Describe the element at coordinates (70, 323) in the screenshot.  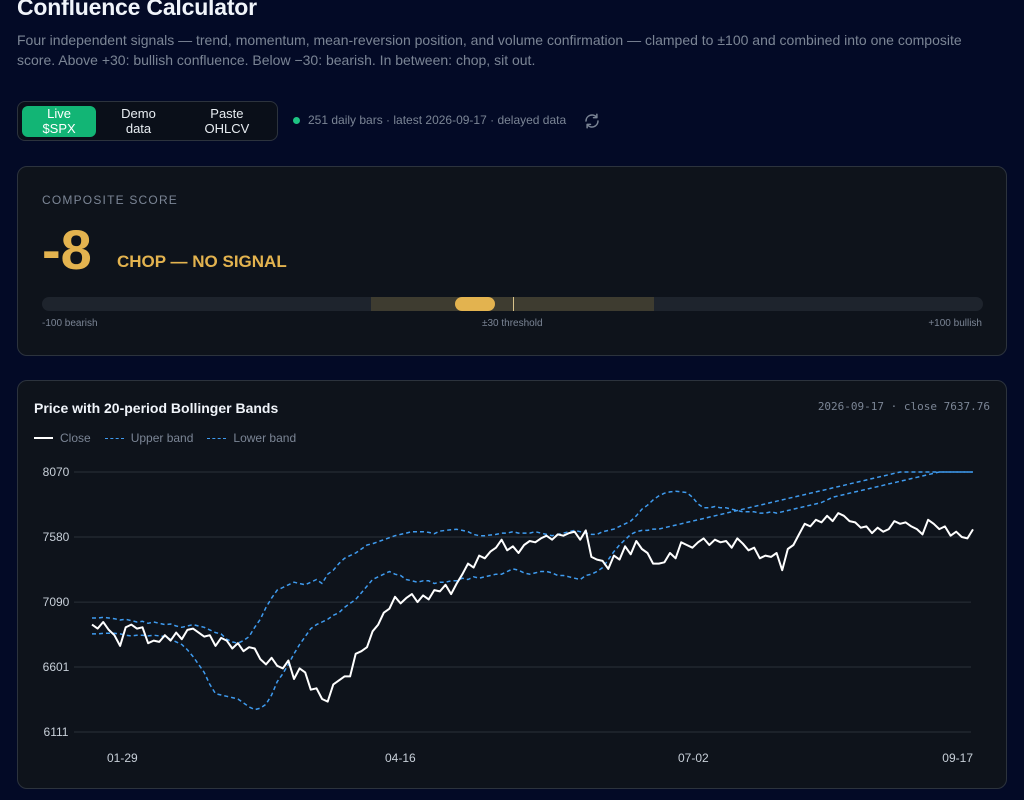
I see `scale-min-label: -100 bearish` at that location.